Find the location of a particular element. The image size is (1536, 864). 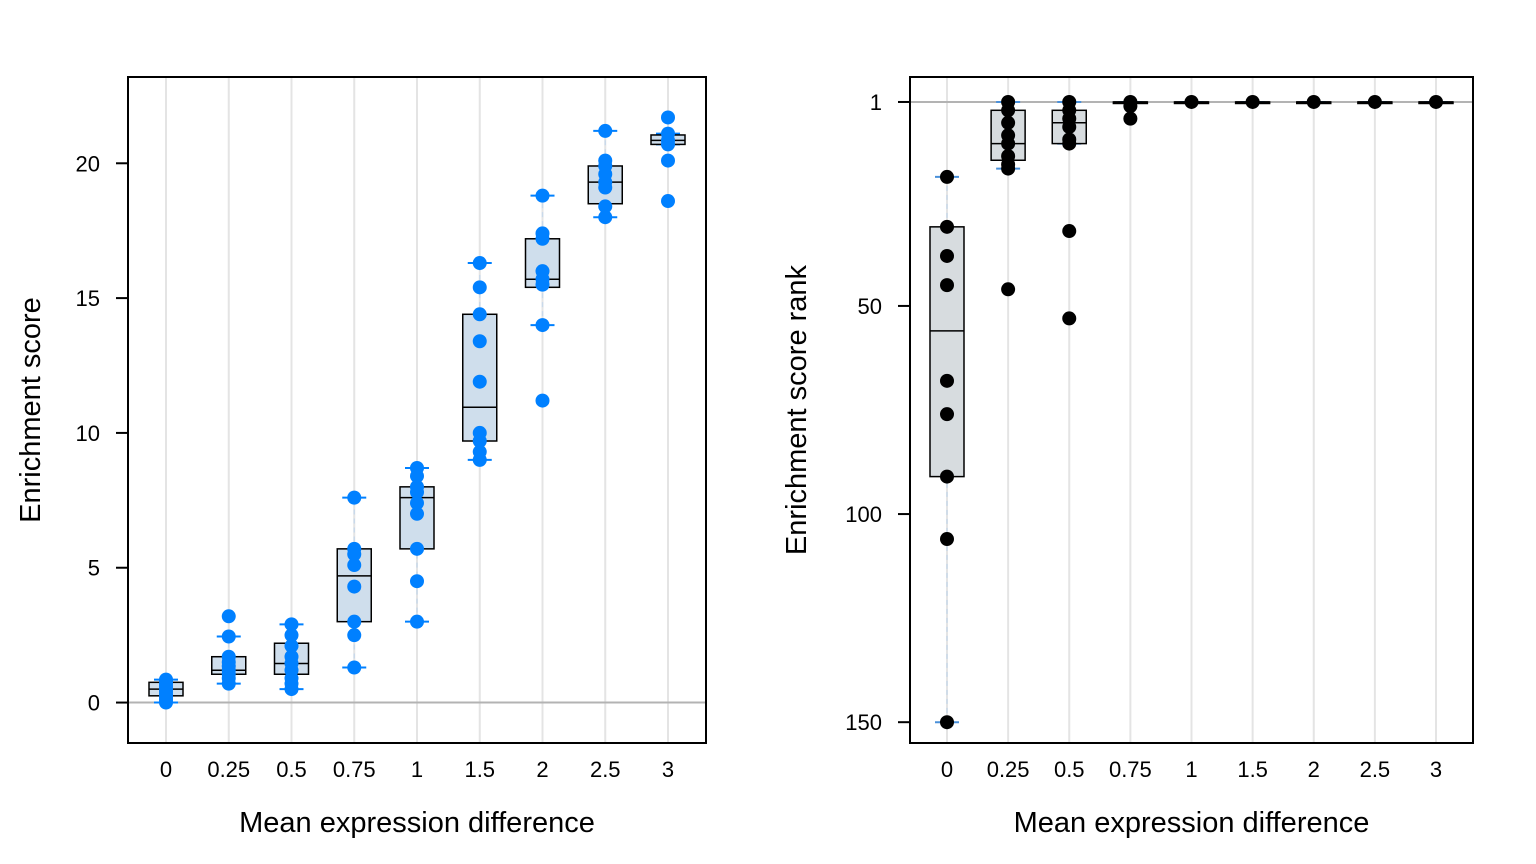

box-iqr is located at coordinates (947, 352).